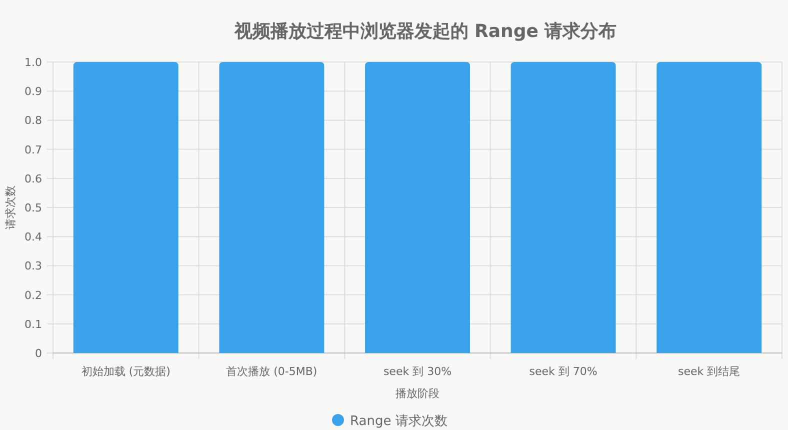 The width and height of the screenshot is (788, 430). What do you see at coordinates (33, 295) in the screenshot?
I see `y-tick-label: 0.2` at bounding box center [33, 295].